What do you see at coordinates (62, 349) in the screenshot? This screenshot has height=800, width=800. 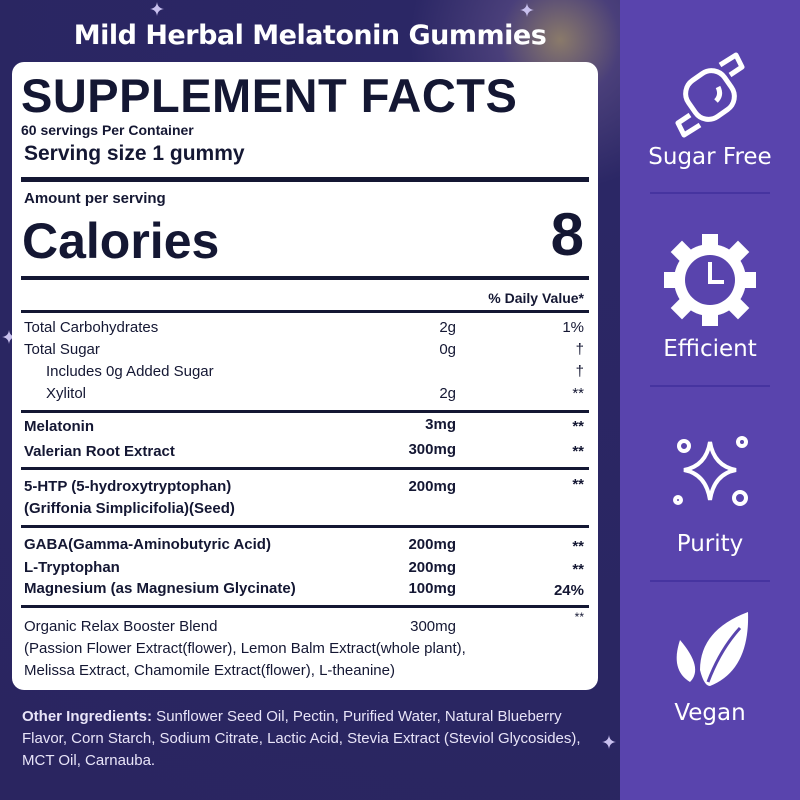 I see `nutrient-name: Total Sugar` at bounding box center [62, 349].